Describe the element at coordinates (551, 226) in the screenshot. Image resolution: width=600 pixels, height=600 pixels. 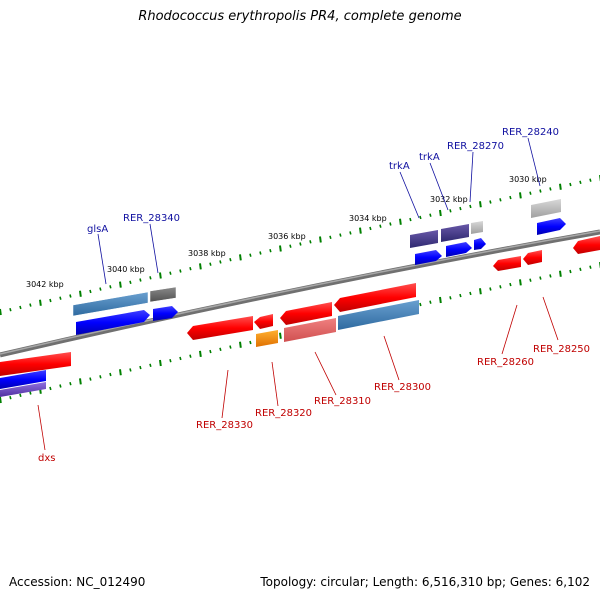
I see `feature-rer28240-gene` at that location.